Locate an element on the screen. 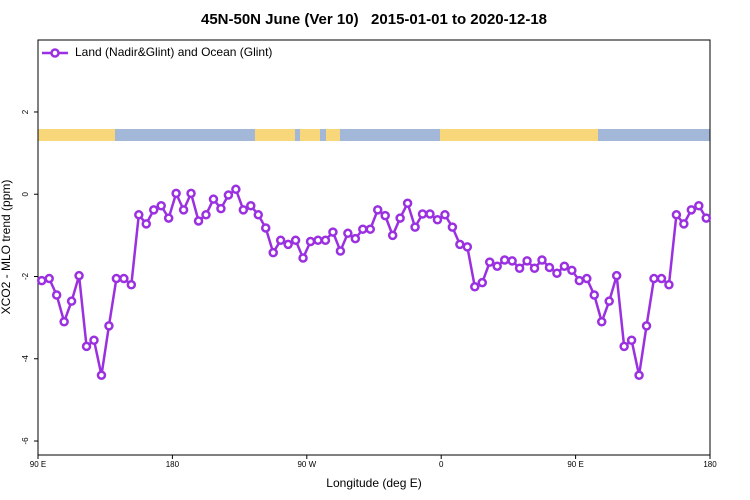 This screenshot has height=500, width=750. x-tick-label: 0 is located at coordinates (441, 464).